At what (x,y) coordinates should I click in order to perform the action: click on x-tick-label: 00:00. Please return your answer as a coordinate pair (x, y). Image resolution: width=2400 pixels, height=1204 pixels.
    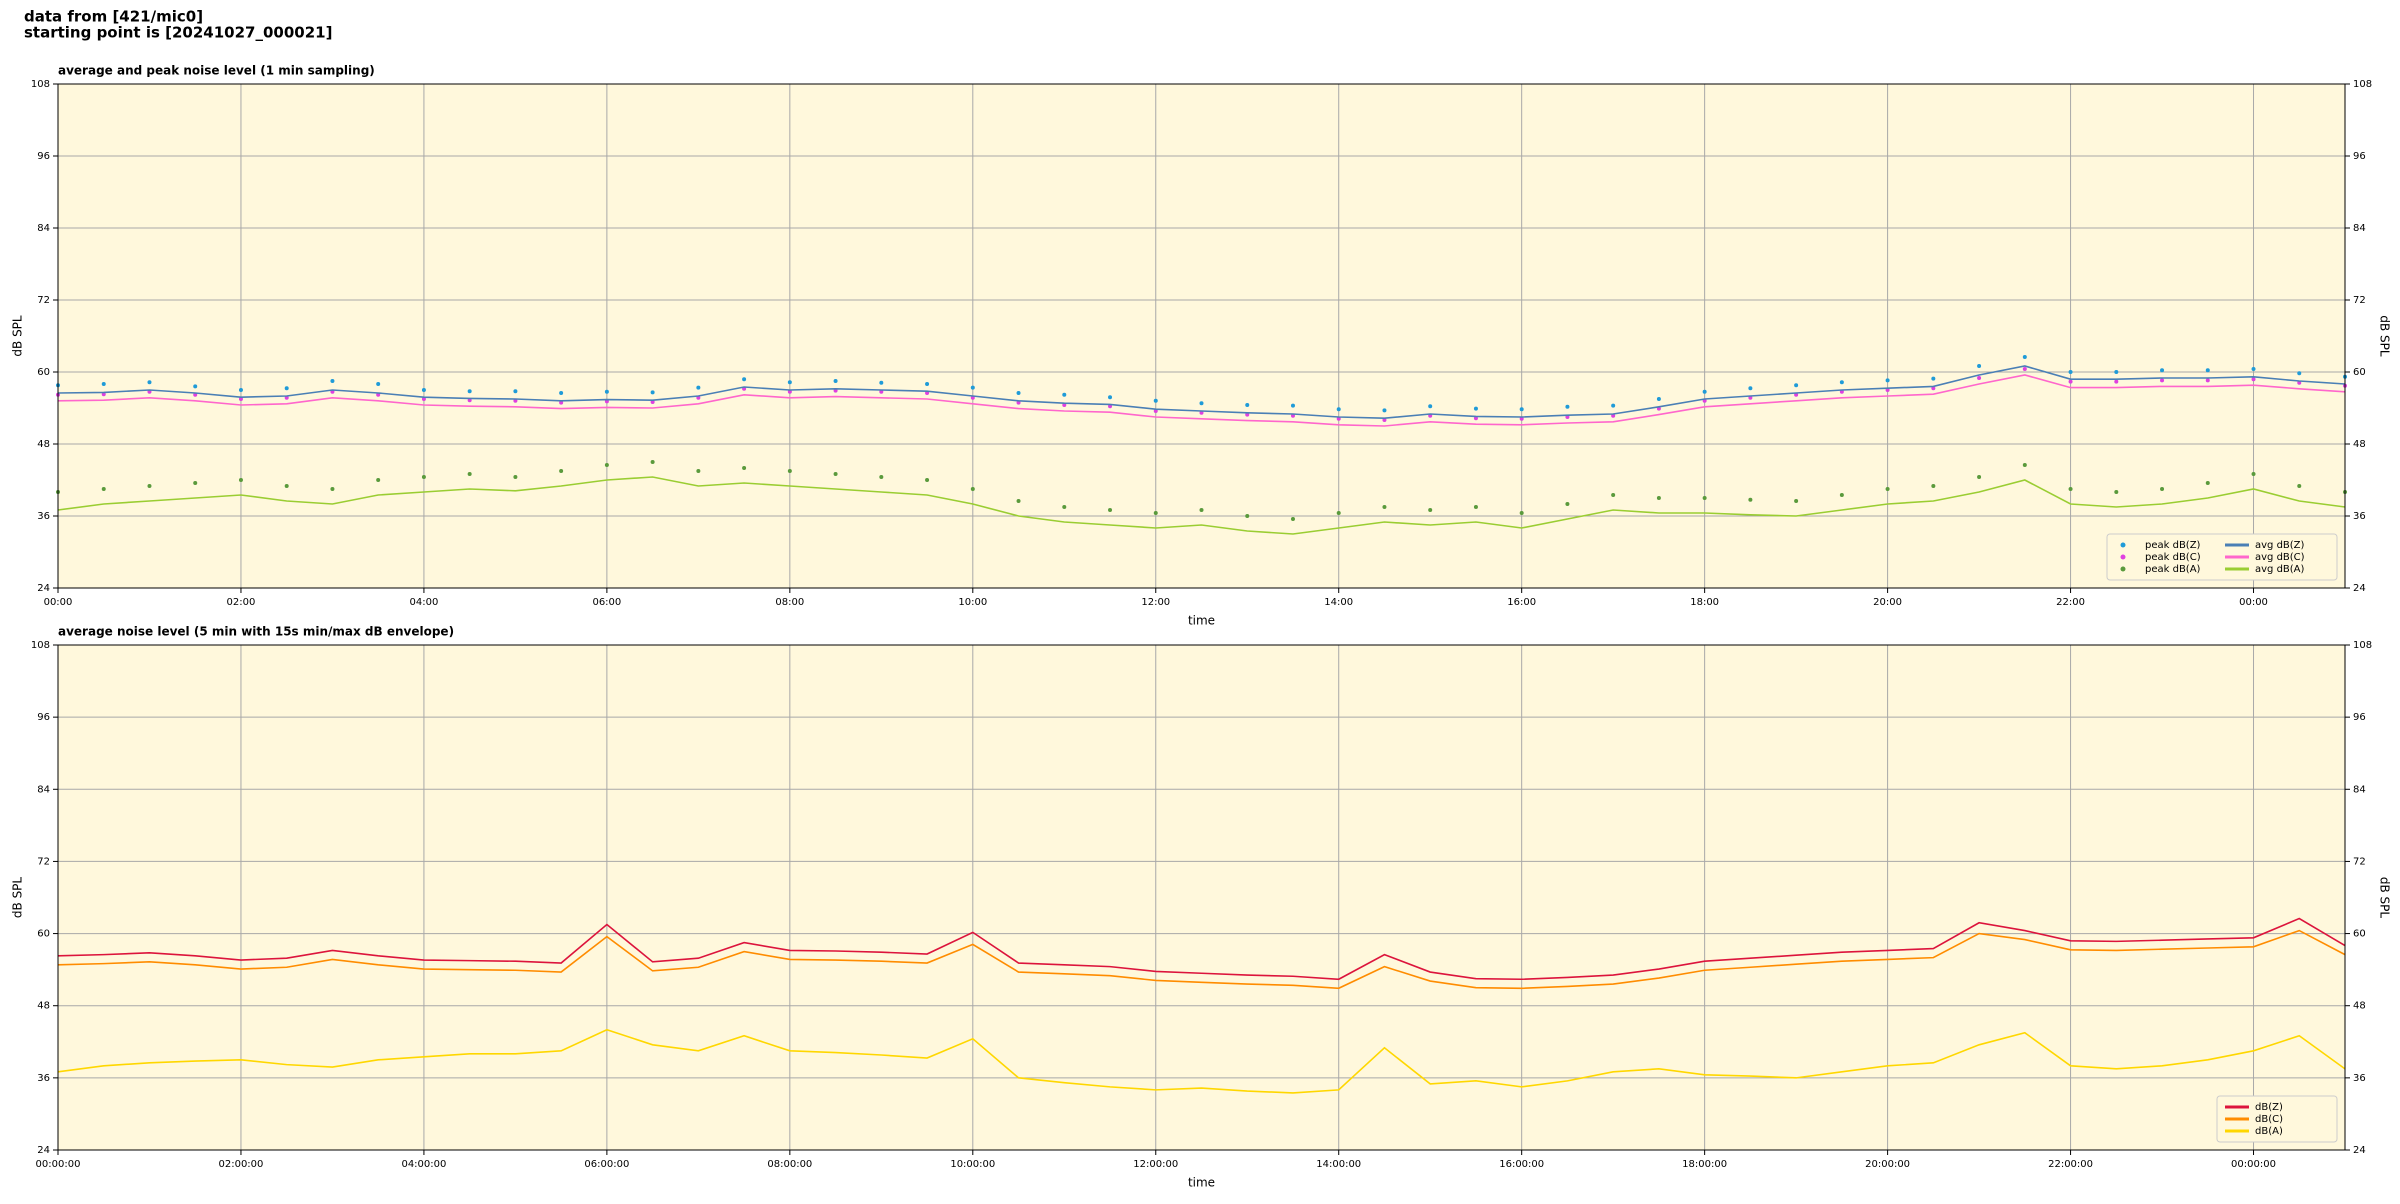
    Looking at the image, I should click on (2253, 602).